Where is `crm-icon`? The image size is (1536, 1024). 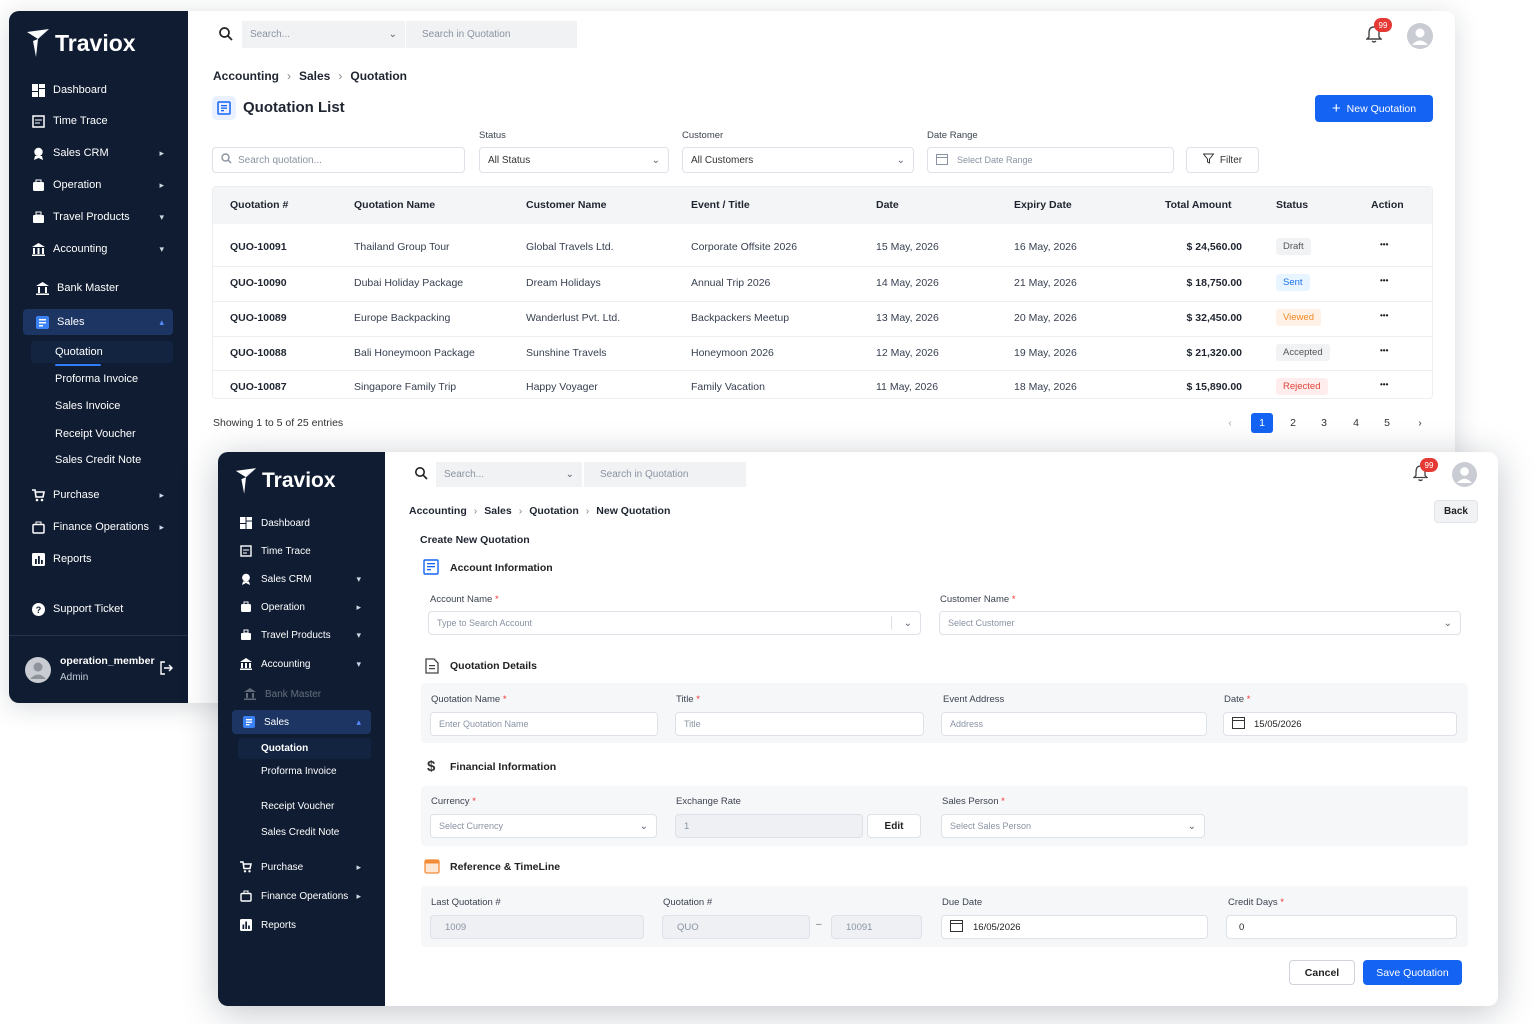
crm-icon is located at coordinates (246, 579).